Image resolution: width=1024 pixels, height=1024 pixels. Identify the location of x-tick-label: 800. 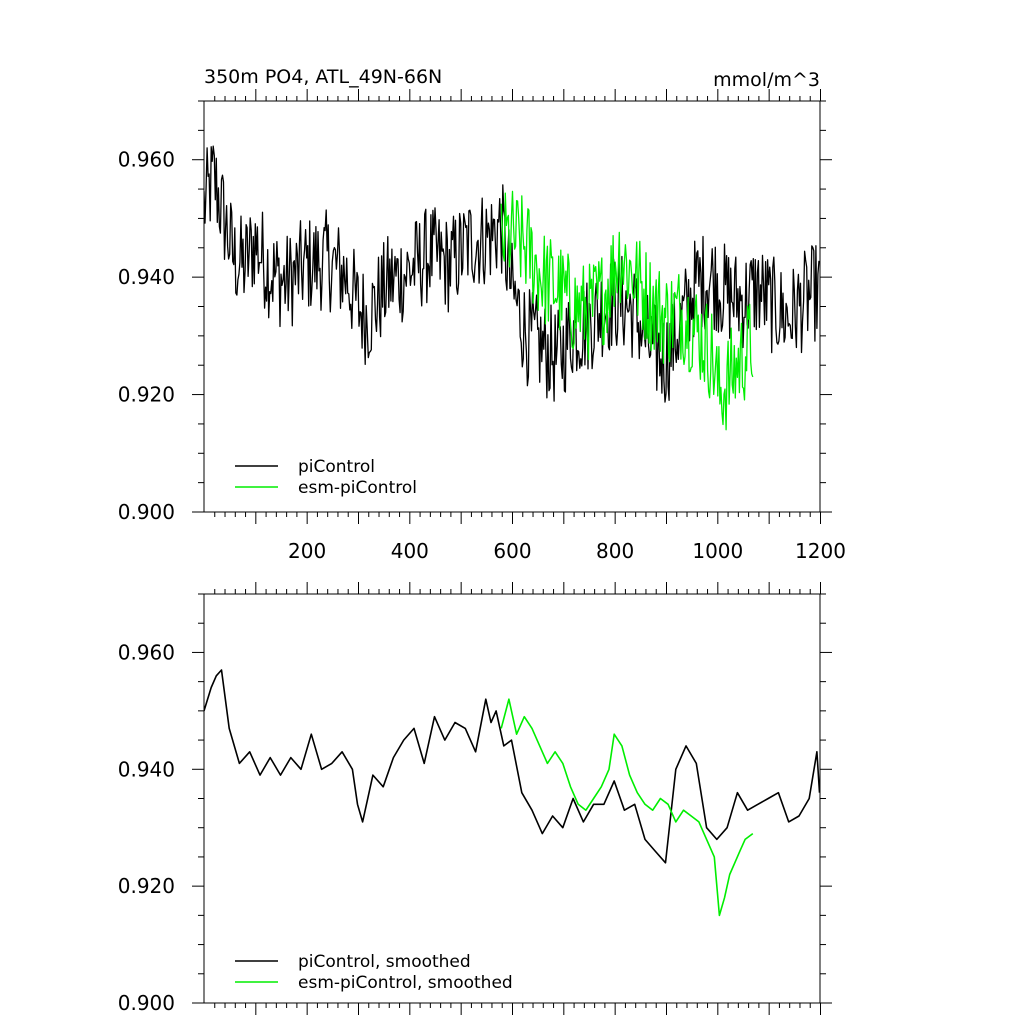
(615, 551).